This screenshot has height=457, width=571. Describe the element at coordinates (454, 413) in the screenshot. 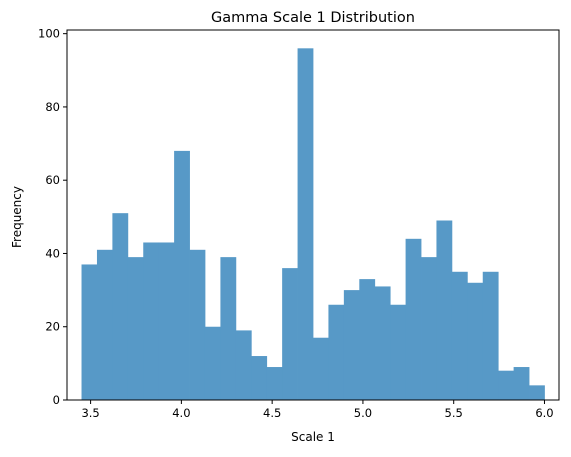

I see `x-tick-label: 5.5` at that location.